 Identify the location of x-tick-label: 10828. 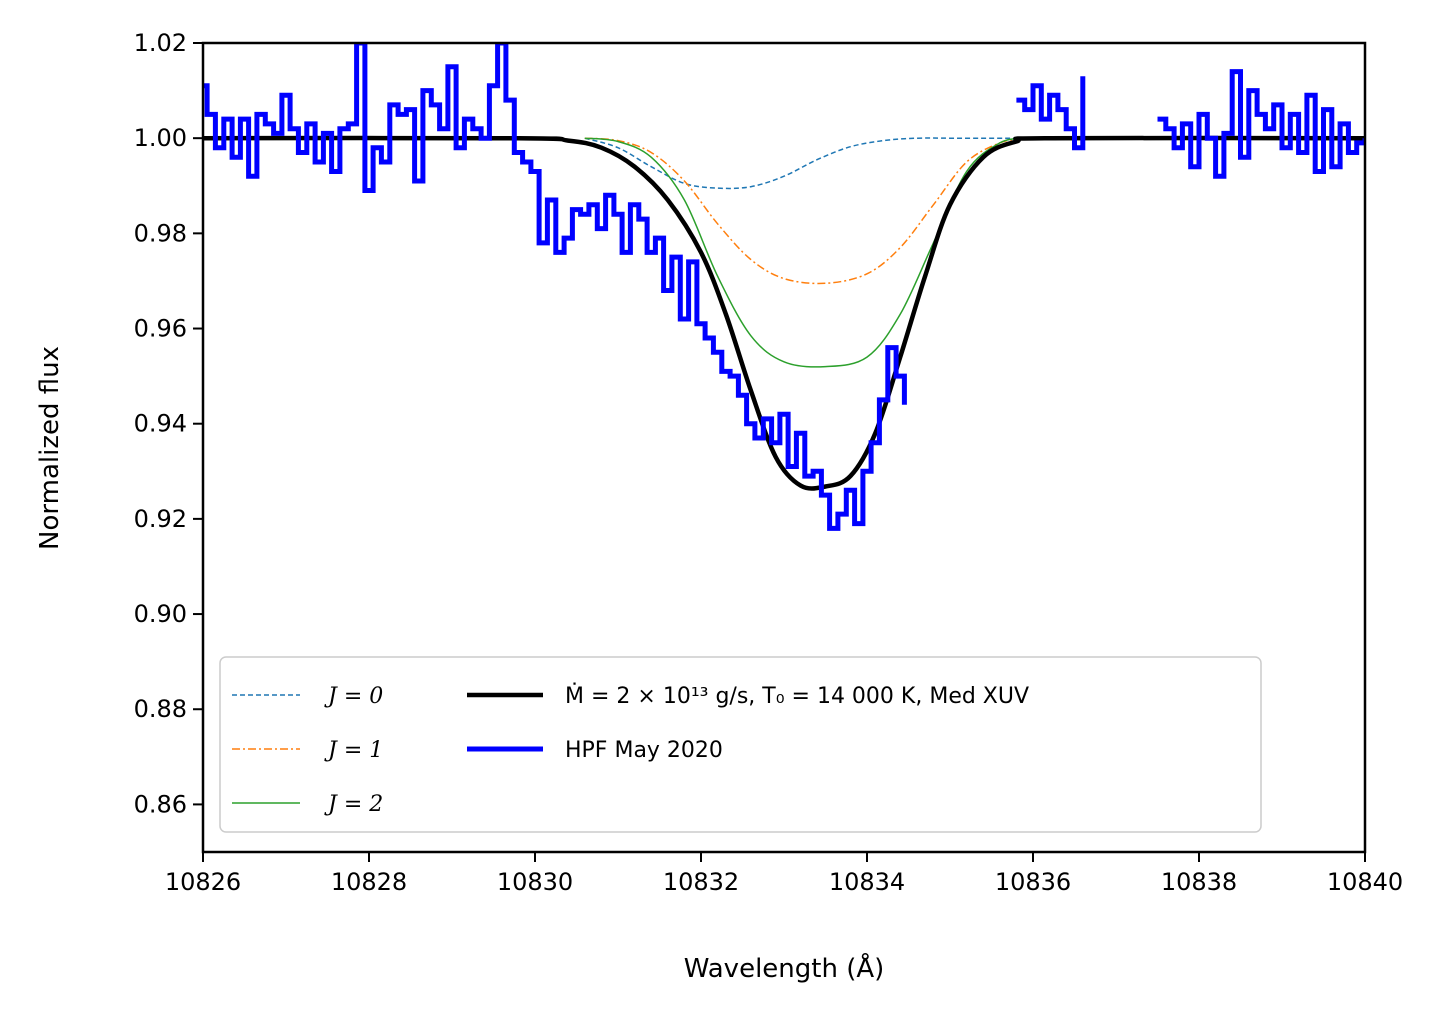
(369, 882).